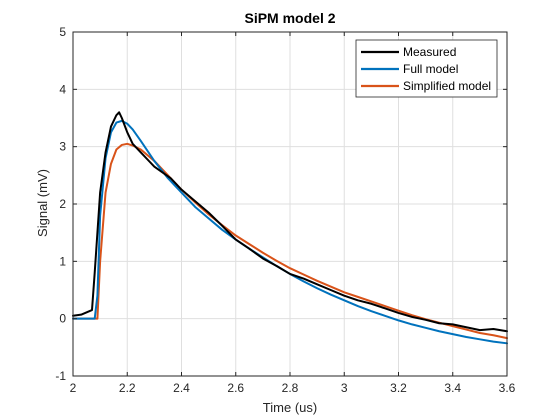 The image size is (560, 420). Describe the element at coordinates (73, 388) in the screenshot. I see `x-tick-label: 2` at that location.